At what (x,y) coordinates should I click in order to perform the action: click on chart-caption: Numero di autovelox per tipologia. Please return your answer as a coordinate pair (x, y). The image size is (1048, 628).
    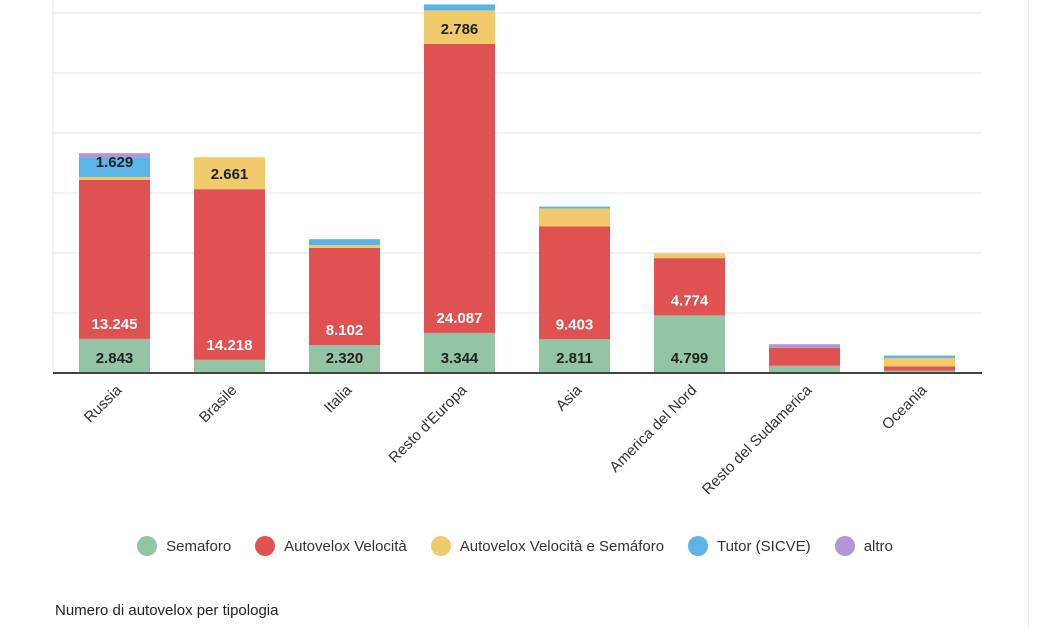
    Looking at the image, I should click on (167, 610).